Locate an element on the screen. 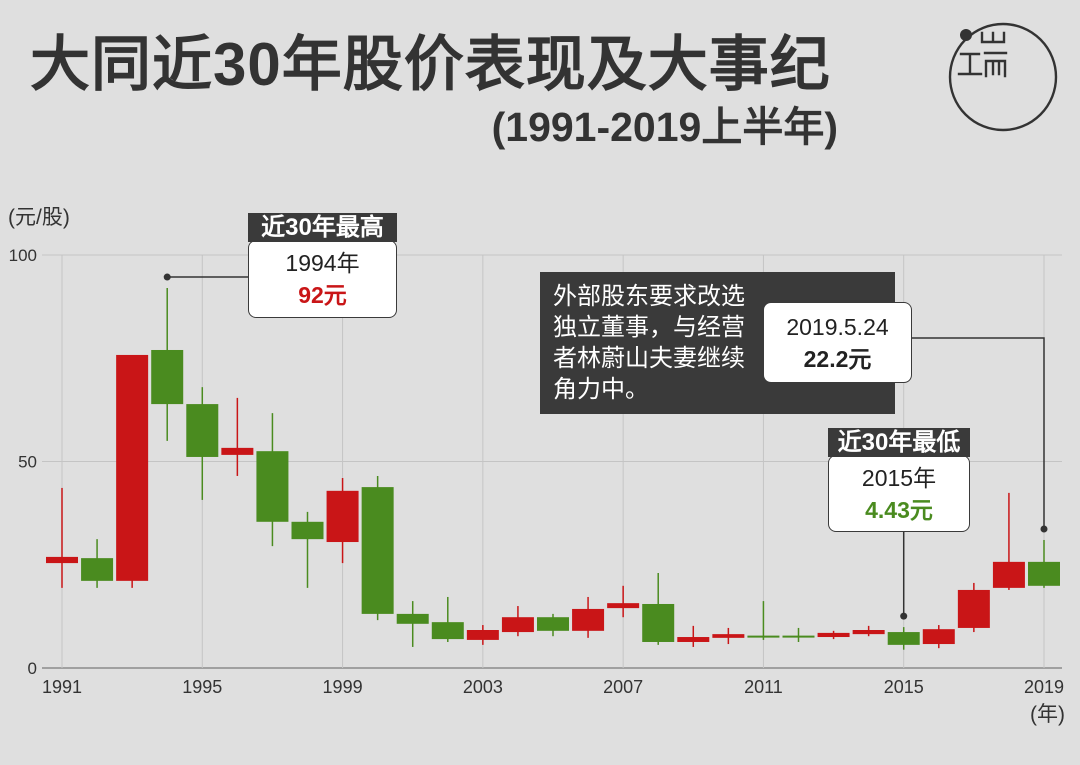 Image resolution: width=1080 pixels, height=765 pixels. candle-2019 is located at coordinates (1044, 563).